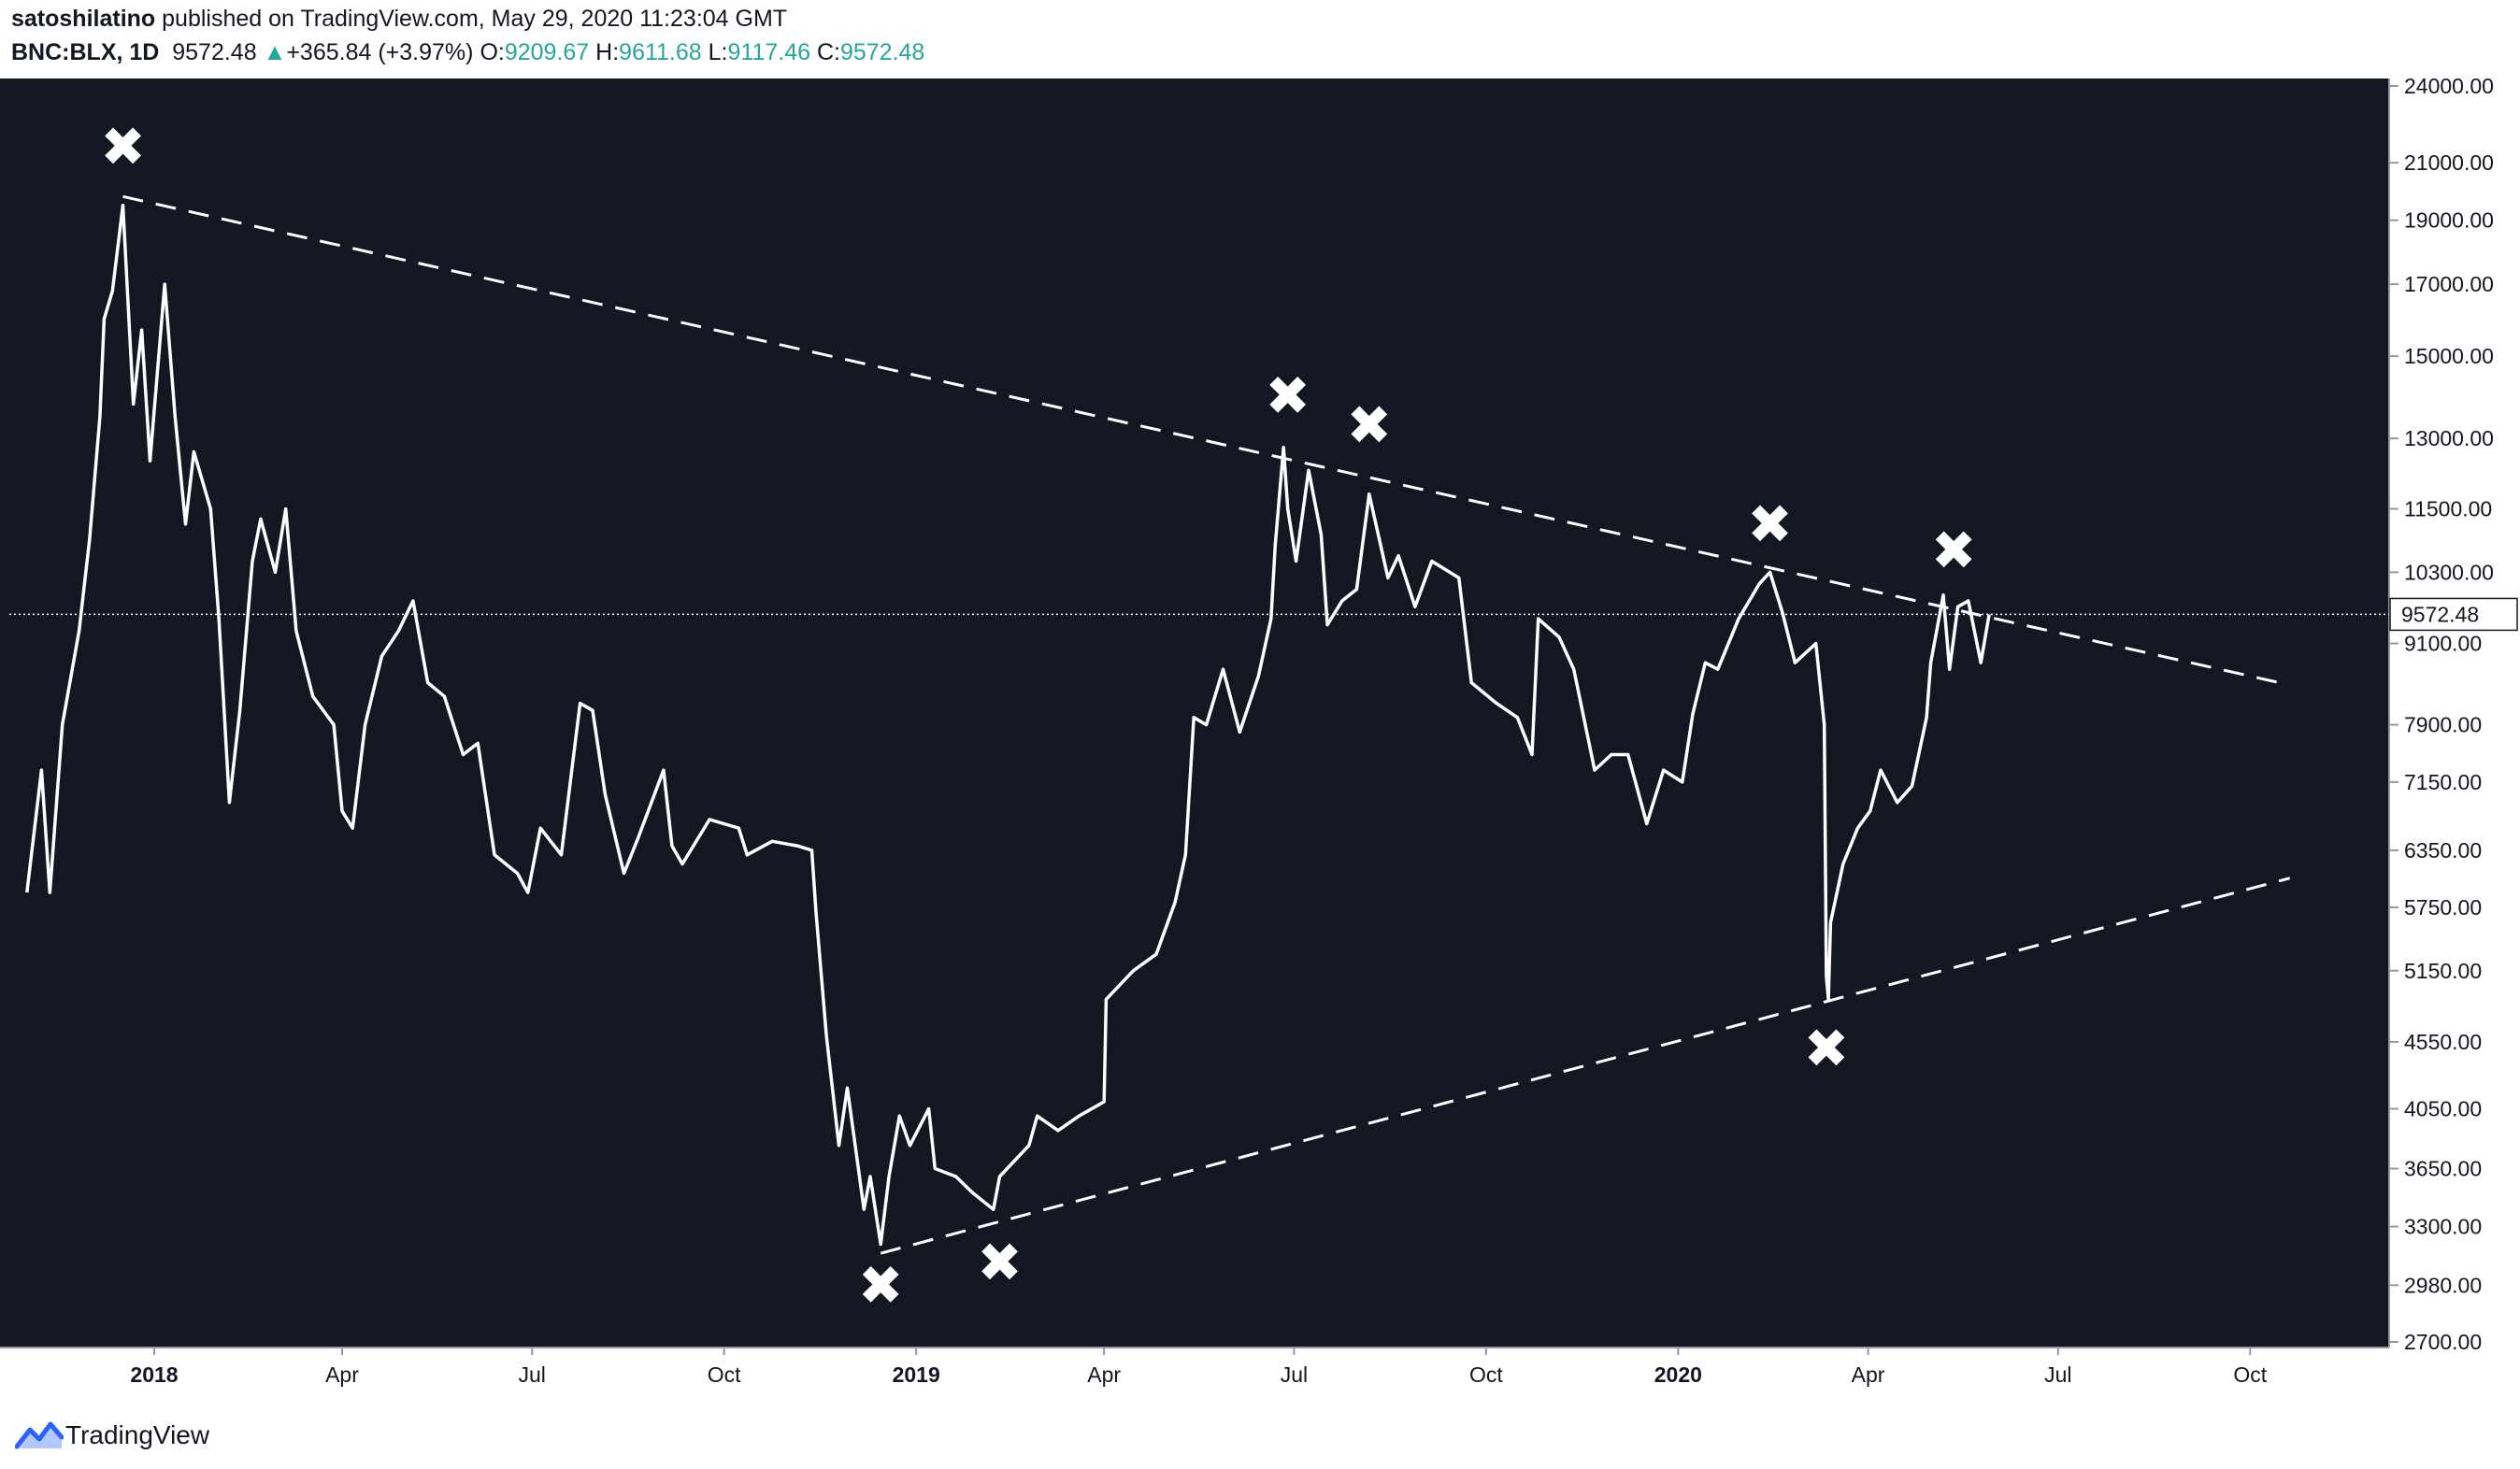 The width and height of the screenshot is (2520, 1469). What do you see at coordinates (2443, 1042) in the screenshot?
I see `y-tick-label: 4550.00` at bounding box center [2443, 1042].